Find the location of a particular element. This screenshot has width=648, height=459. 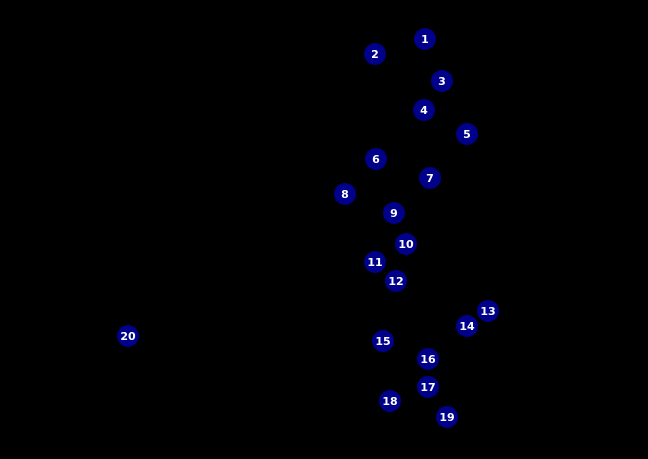

node-marker-13: 13 is located at coordinates (488, 311).